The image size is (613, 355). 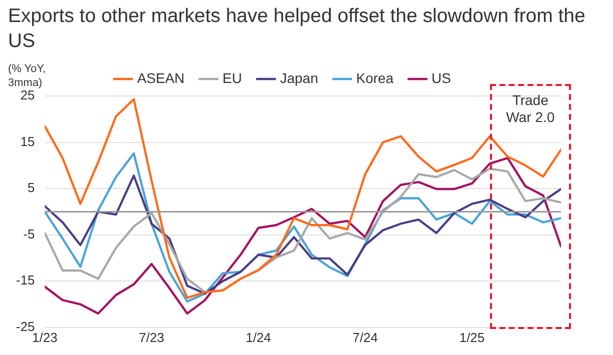 What do you see at coordinates (151, 337) in the screenshot?
I see `x-tick-label: 7/23` at bounding box center [151, 337].